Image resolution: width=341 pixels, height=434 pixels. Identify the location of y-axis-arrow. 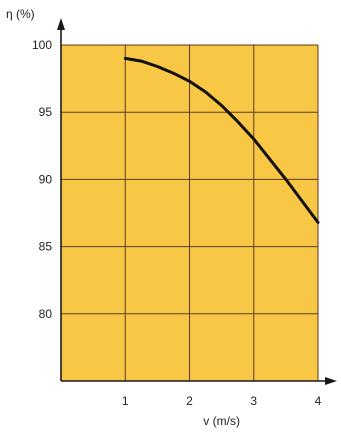
(61, 24).